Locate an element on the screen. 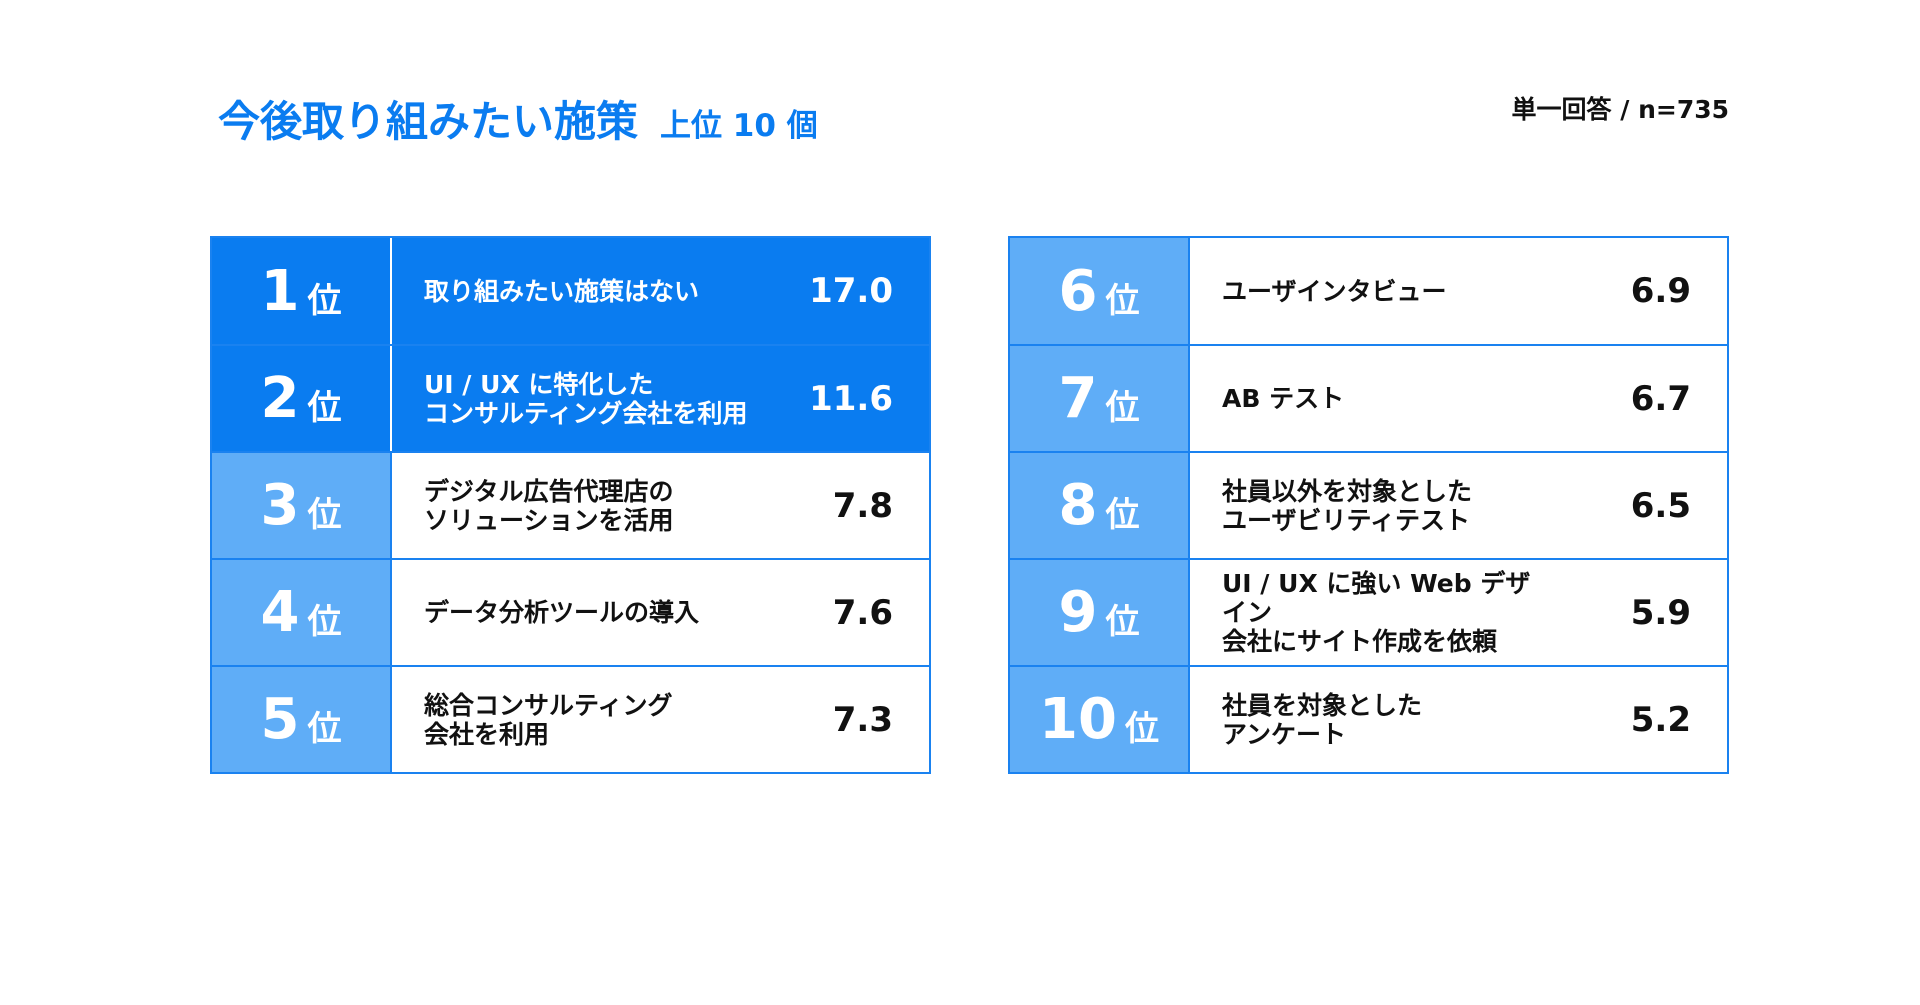  item-label: ユーザインタビュー is located at coordinates (1370, 291).